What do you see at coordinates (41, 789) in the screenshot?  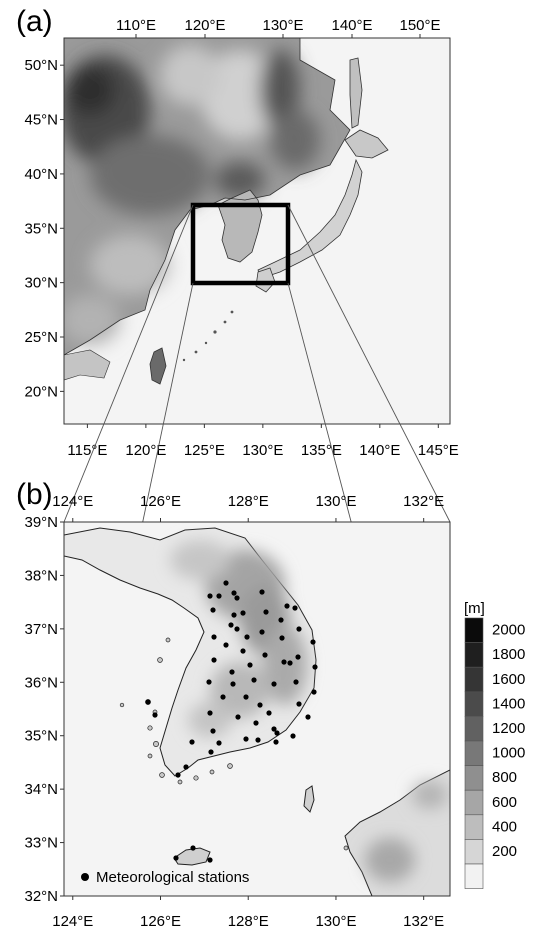 I see `panel-b-lat-label: 34°N` at bounding box center [41, 789].